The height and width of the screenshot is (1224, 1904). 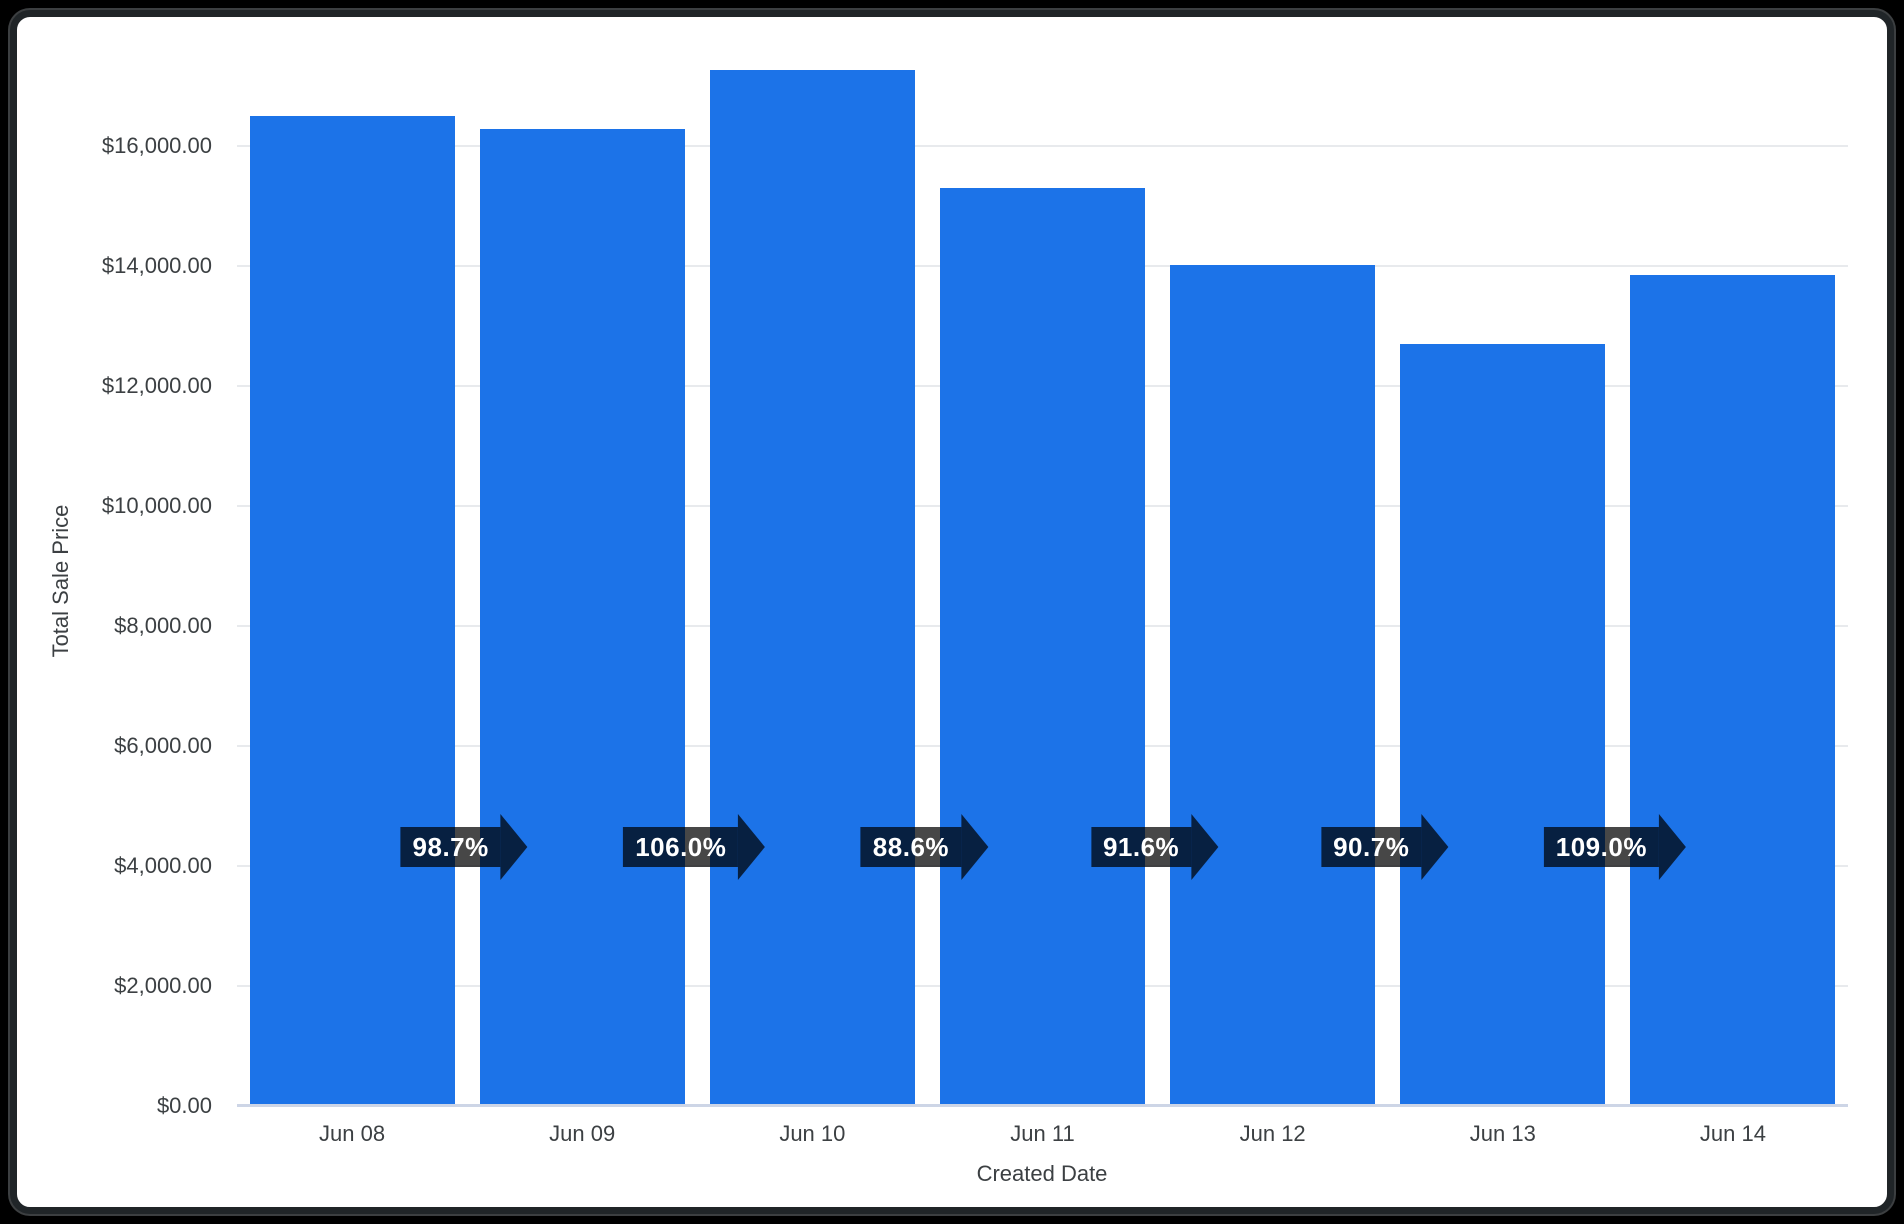 I want to click on percent-change-arrow: 109.0%, so click(x=1614, y=847).